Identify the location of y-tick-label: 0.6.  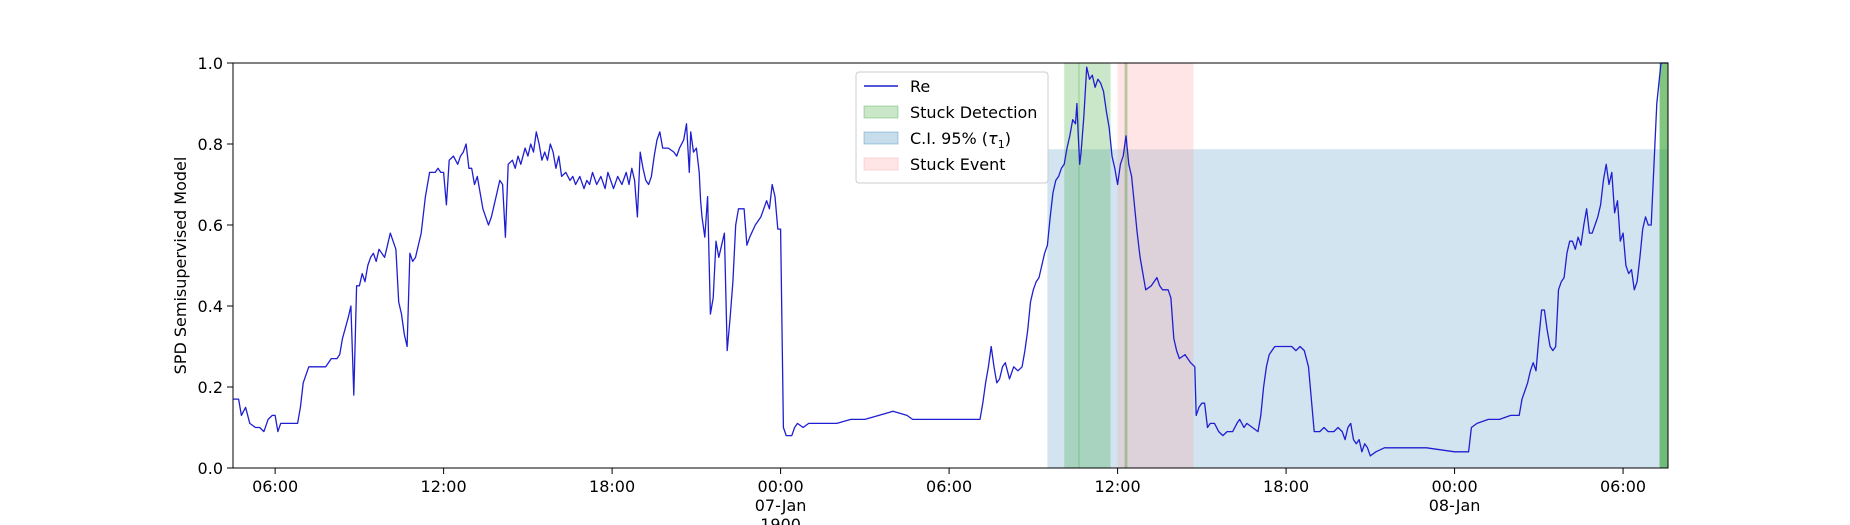
(210, 225).